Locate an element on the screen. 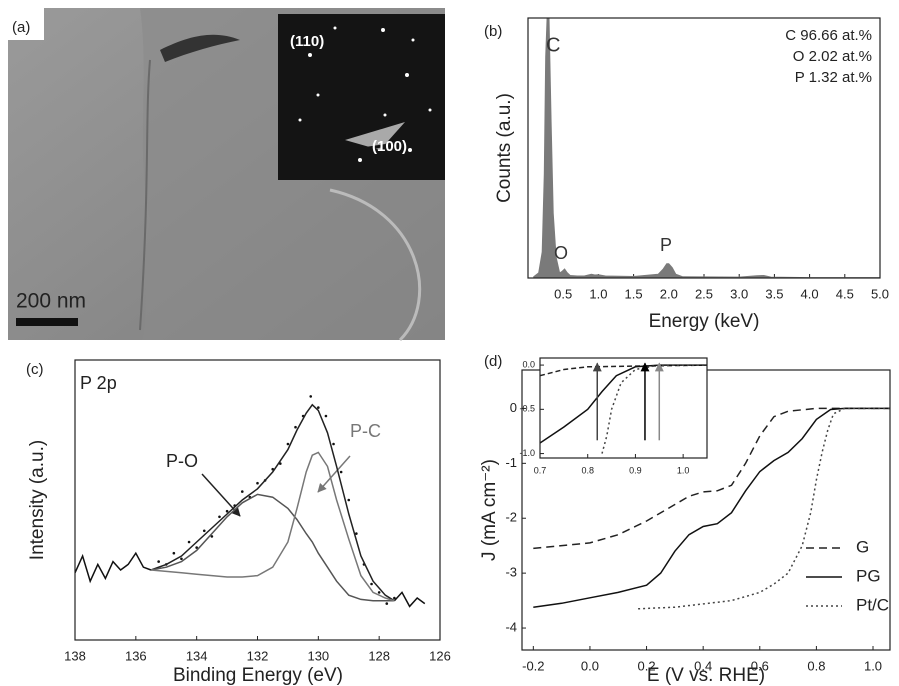 The height and width of the screenshot is (686, 899). y-tick-label: -0.5 is located at coordinates (527, 409).